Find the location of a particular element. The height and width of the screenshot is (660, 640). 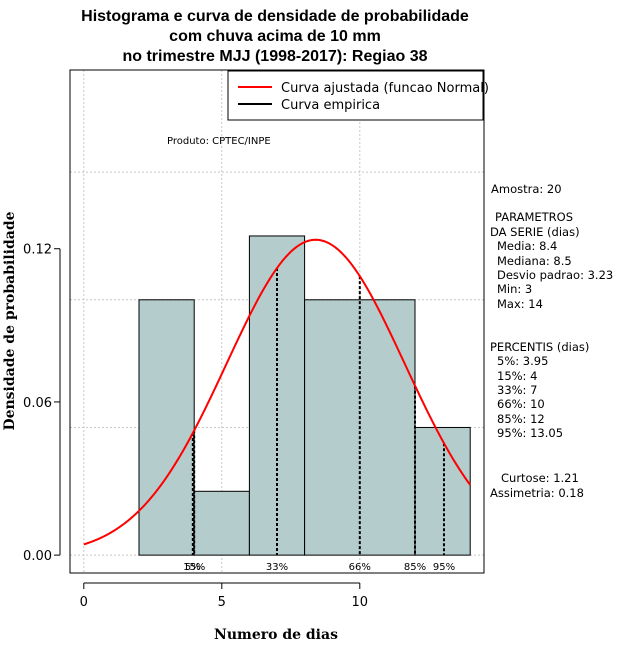

stat-p33: 33%: 7 is located at coordinates (517, 390).